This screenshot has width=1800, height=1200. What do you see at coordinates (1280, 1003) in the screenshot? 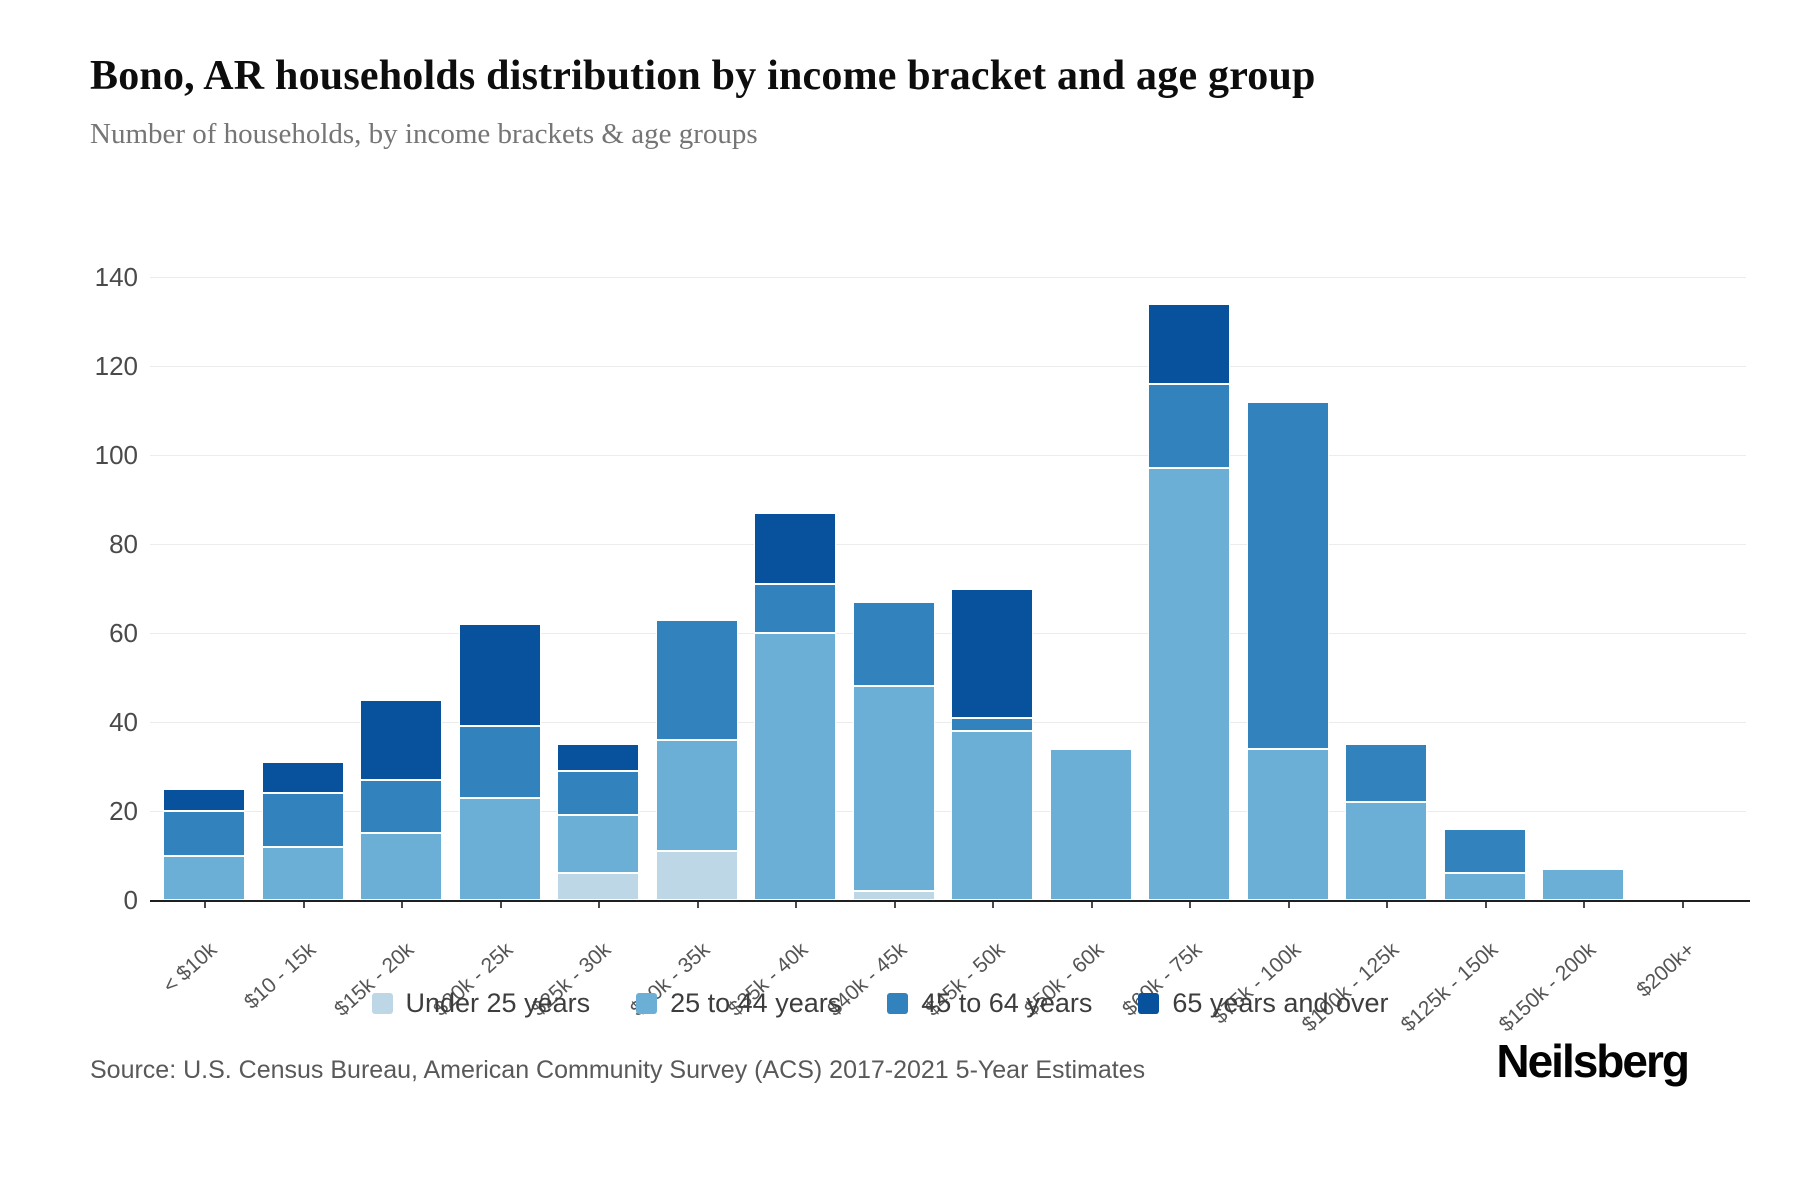
I see `legend-label: 65 years and over` at bounding box center [1280, 1003].